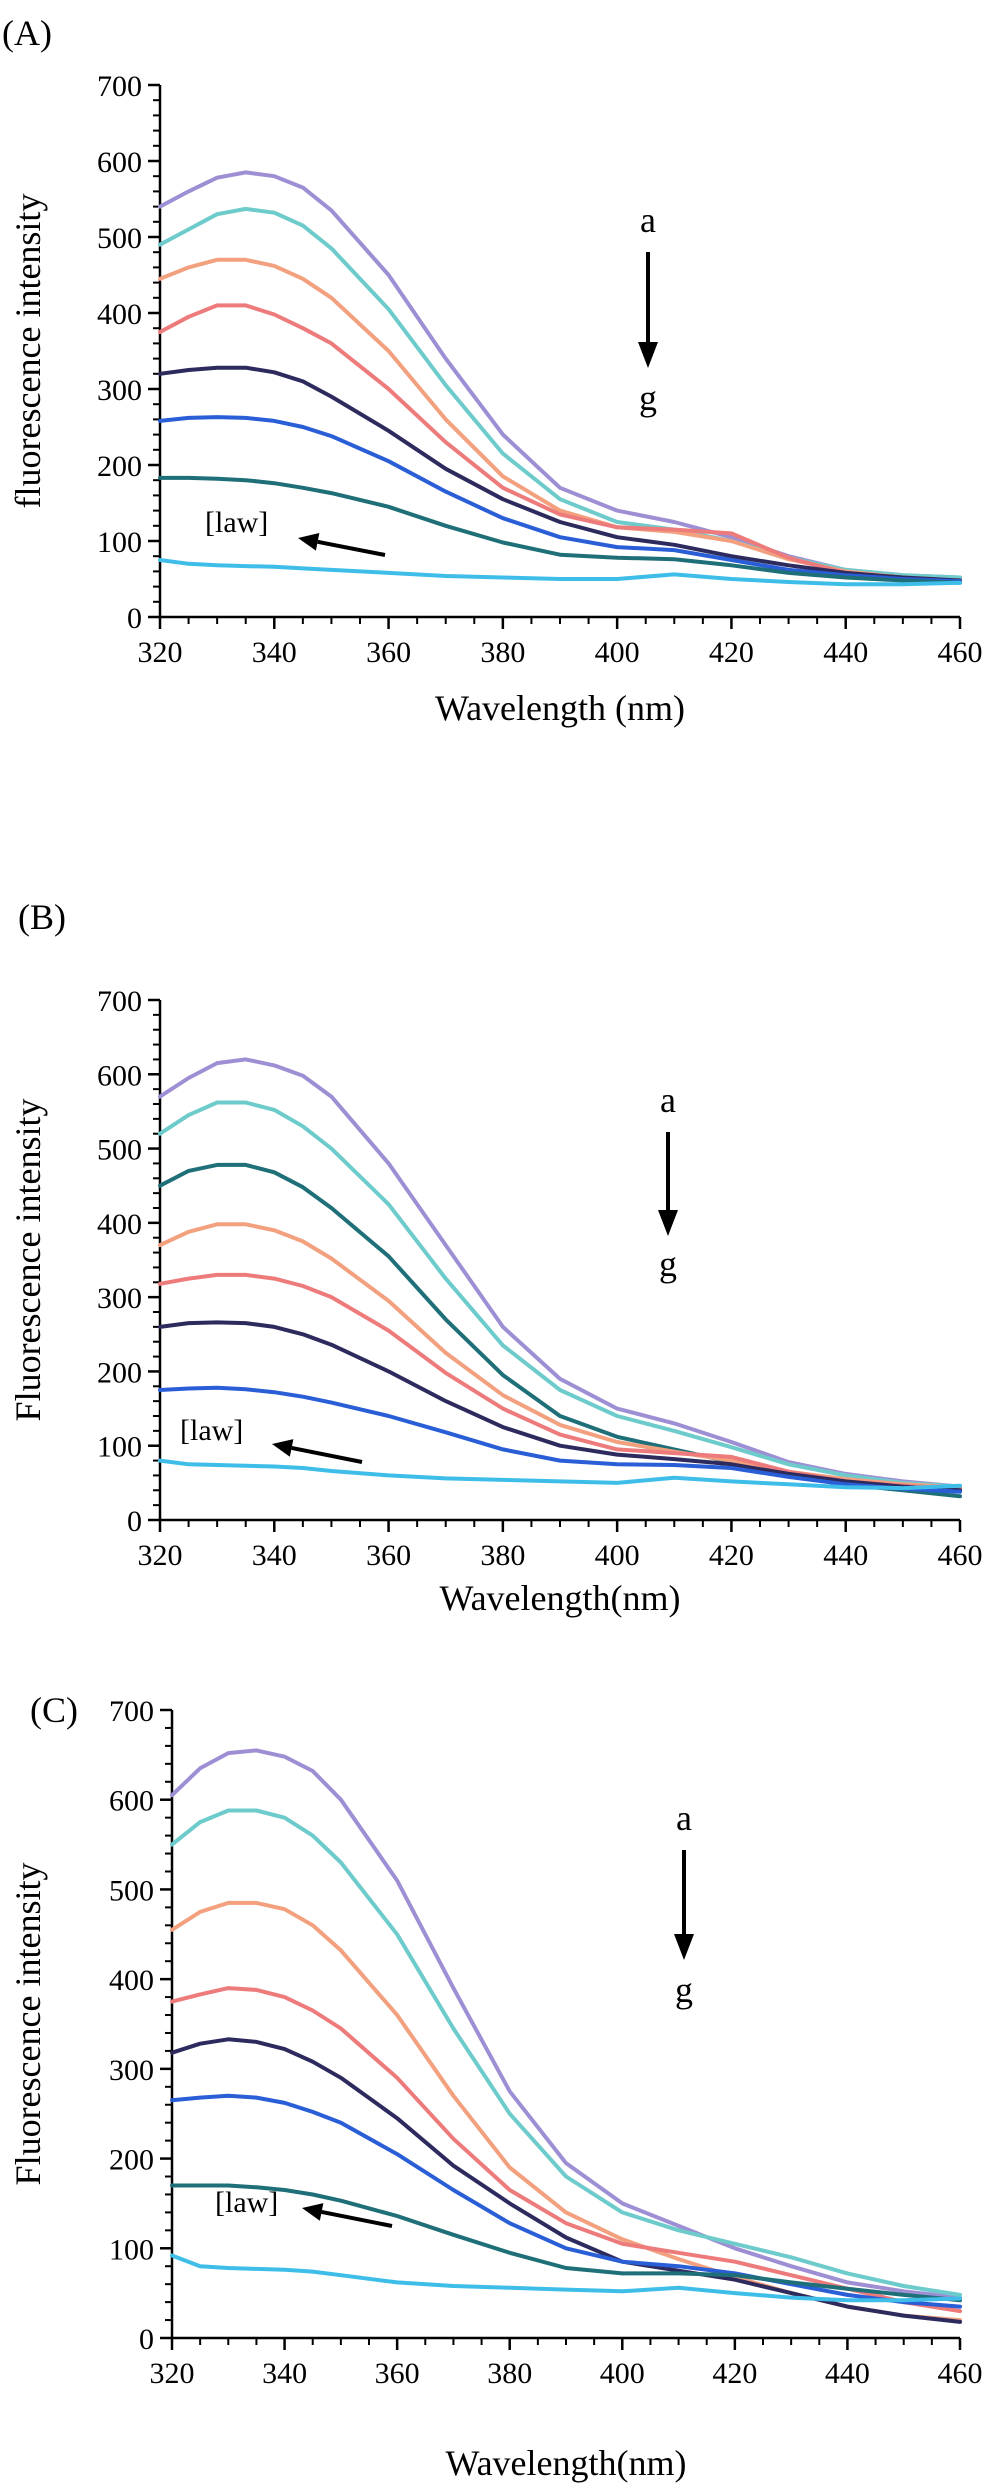 The image size is (1000, 2491). I want to click on panel-label: (A), so click(27, 33).